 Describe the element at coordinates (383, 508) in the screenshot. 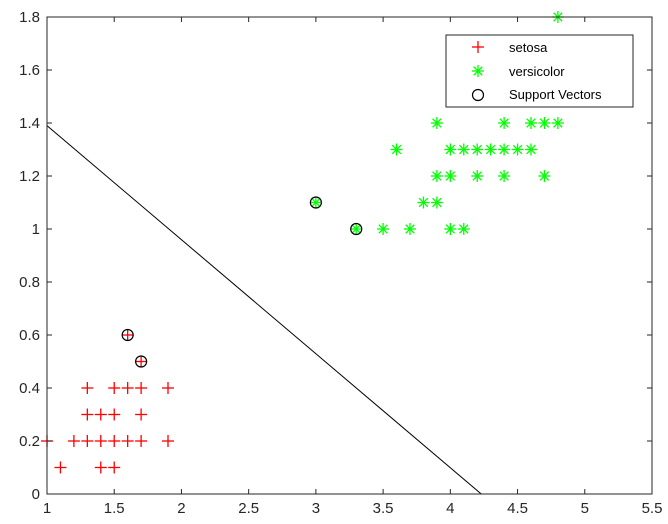

I see `x-tick-label: 3.5` at that location.